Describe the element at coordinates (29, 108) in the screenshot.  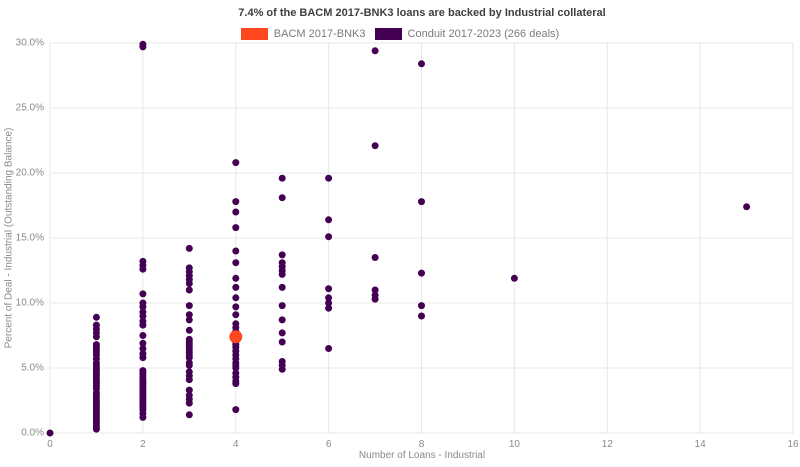
I see `y-tick-label: 25.0%` at that location.